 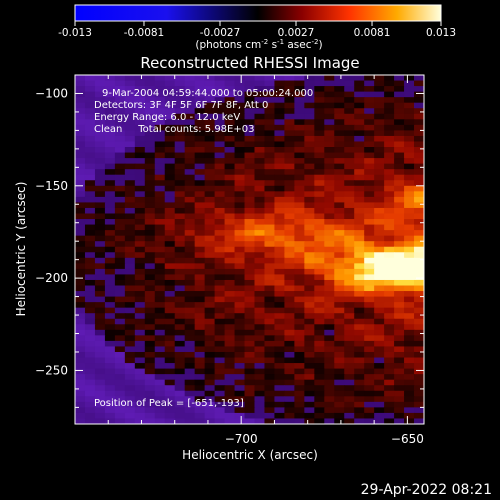 I want to click on footer-date: 29-Apr-2022 08:21, so click(x=426, y=490).